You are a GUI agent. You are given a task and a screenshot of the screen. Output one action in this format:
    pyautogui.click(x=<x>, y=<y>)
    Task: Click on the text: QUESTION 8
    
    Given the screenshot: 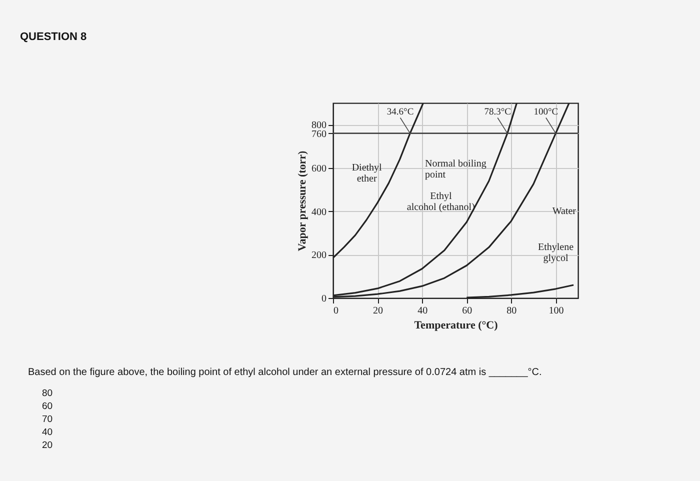 What is the action you would take?
    pyautogui.click(x=53, y=37)
    